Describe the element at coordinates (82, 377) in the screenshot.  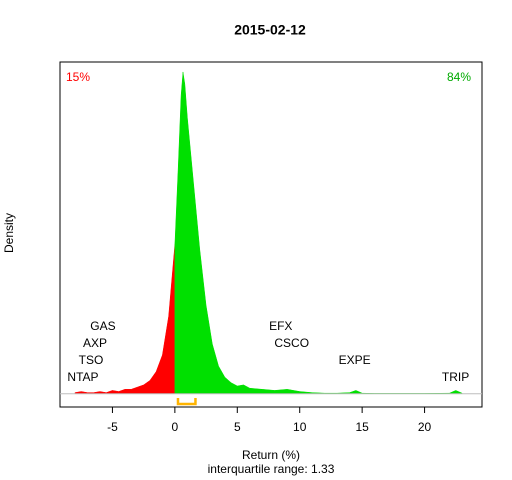
I see `ticker-label: NTAP` at that location.